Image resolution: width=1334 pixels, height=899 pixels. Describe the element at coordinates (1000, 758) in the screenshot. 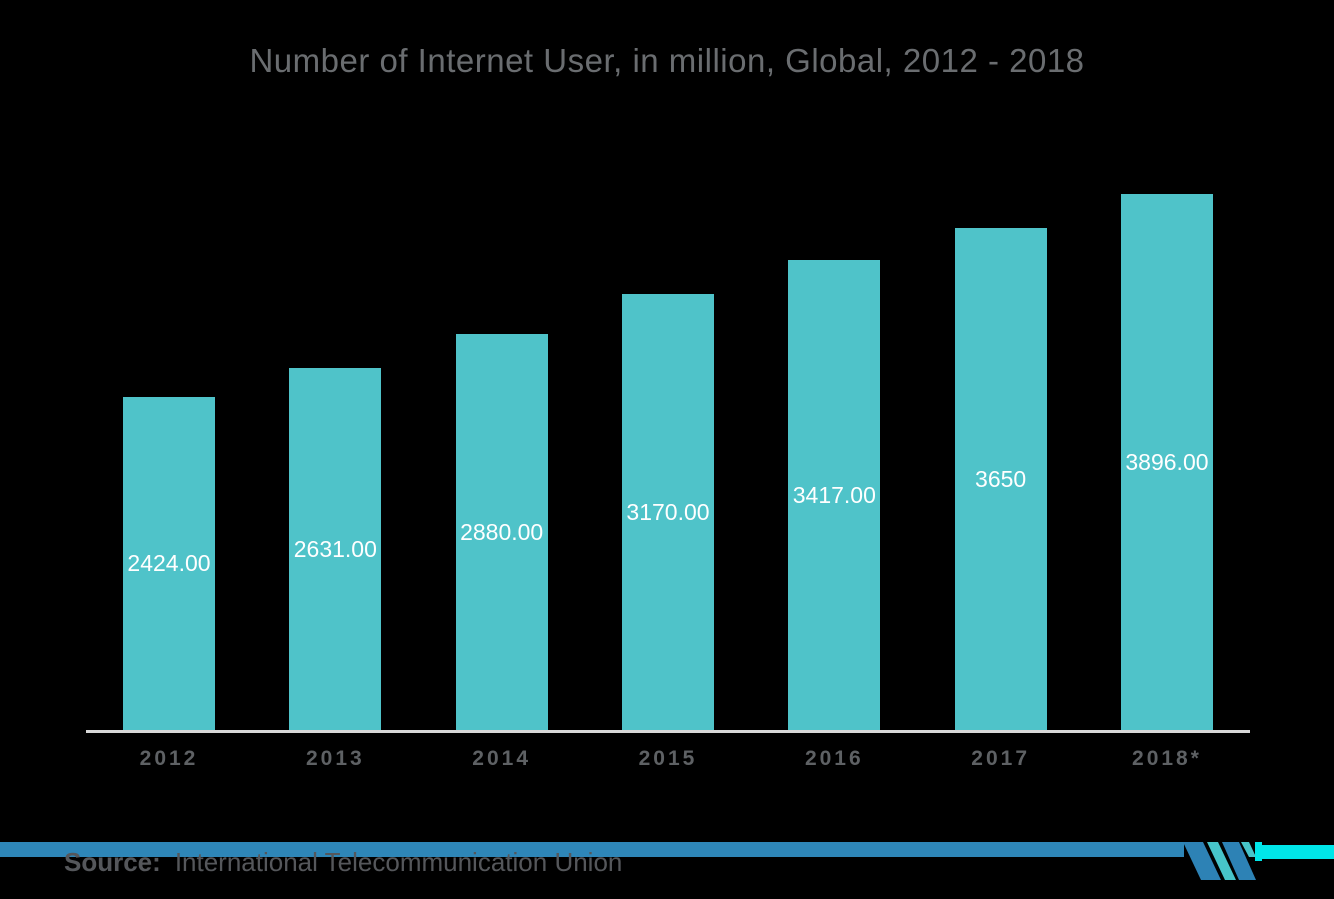

I see `x-axis-label-2017: 2017` at that location.